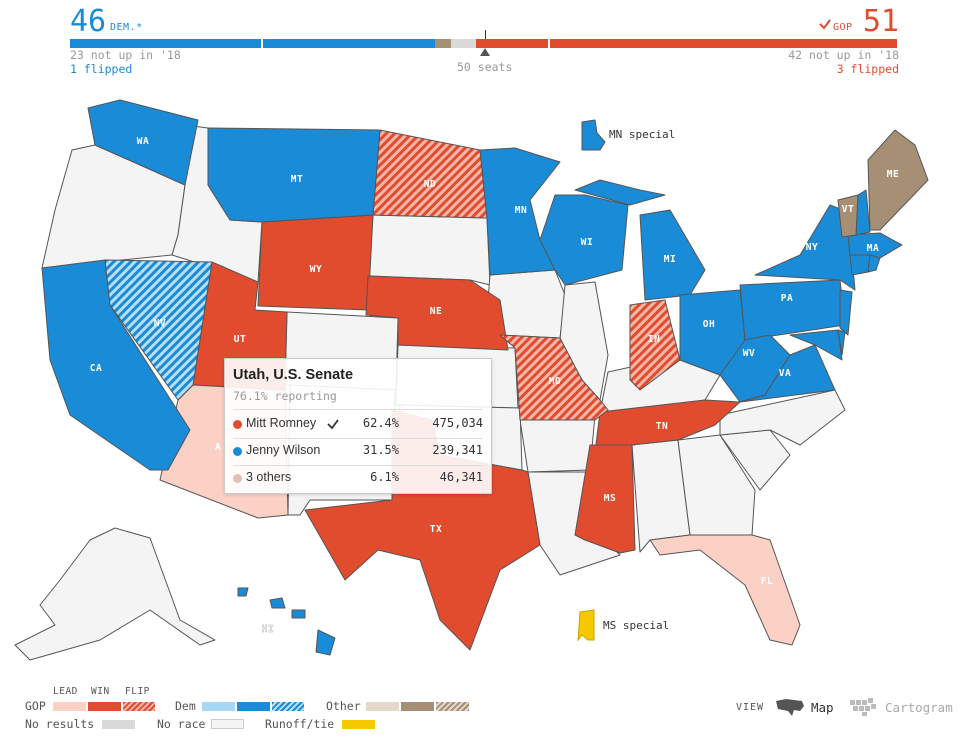 This screenshot has height=753, width=969. I want to click on legend-other-flip-swatch, so click(452, 706).